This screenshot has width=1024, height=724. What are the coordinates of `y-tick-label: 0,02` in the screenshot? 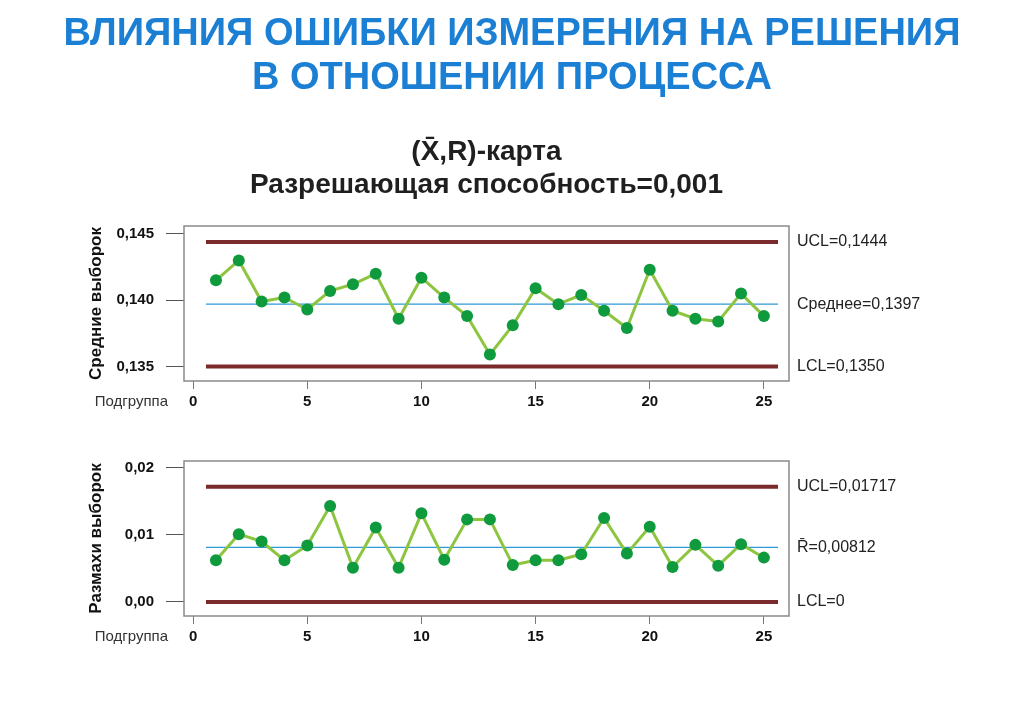 It's located at (139, 466).